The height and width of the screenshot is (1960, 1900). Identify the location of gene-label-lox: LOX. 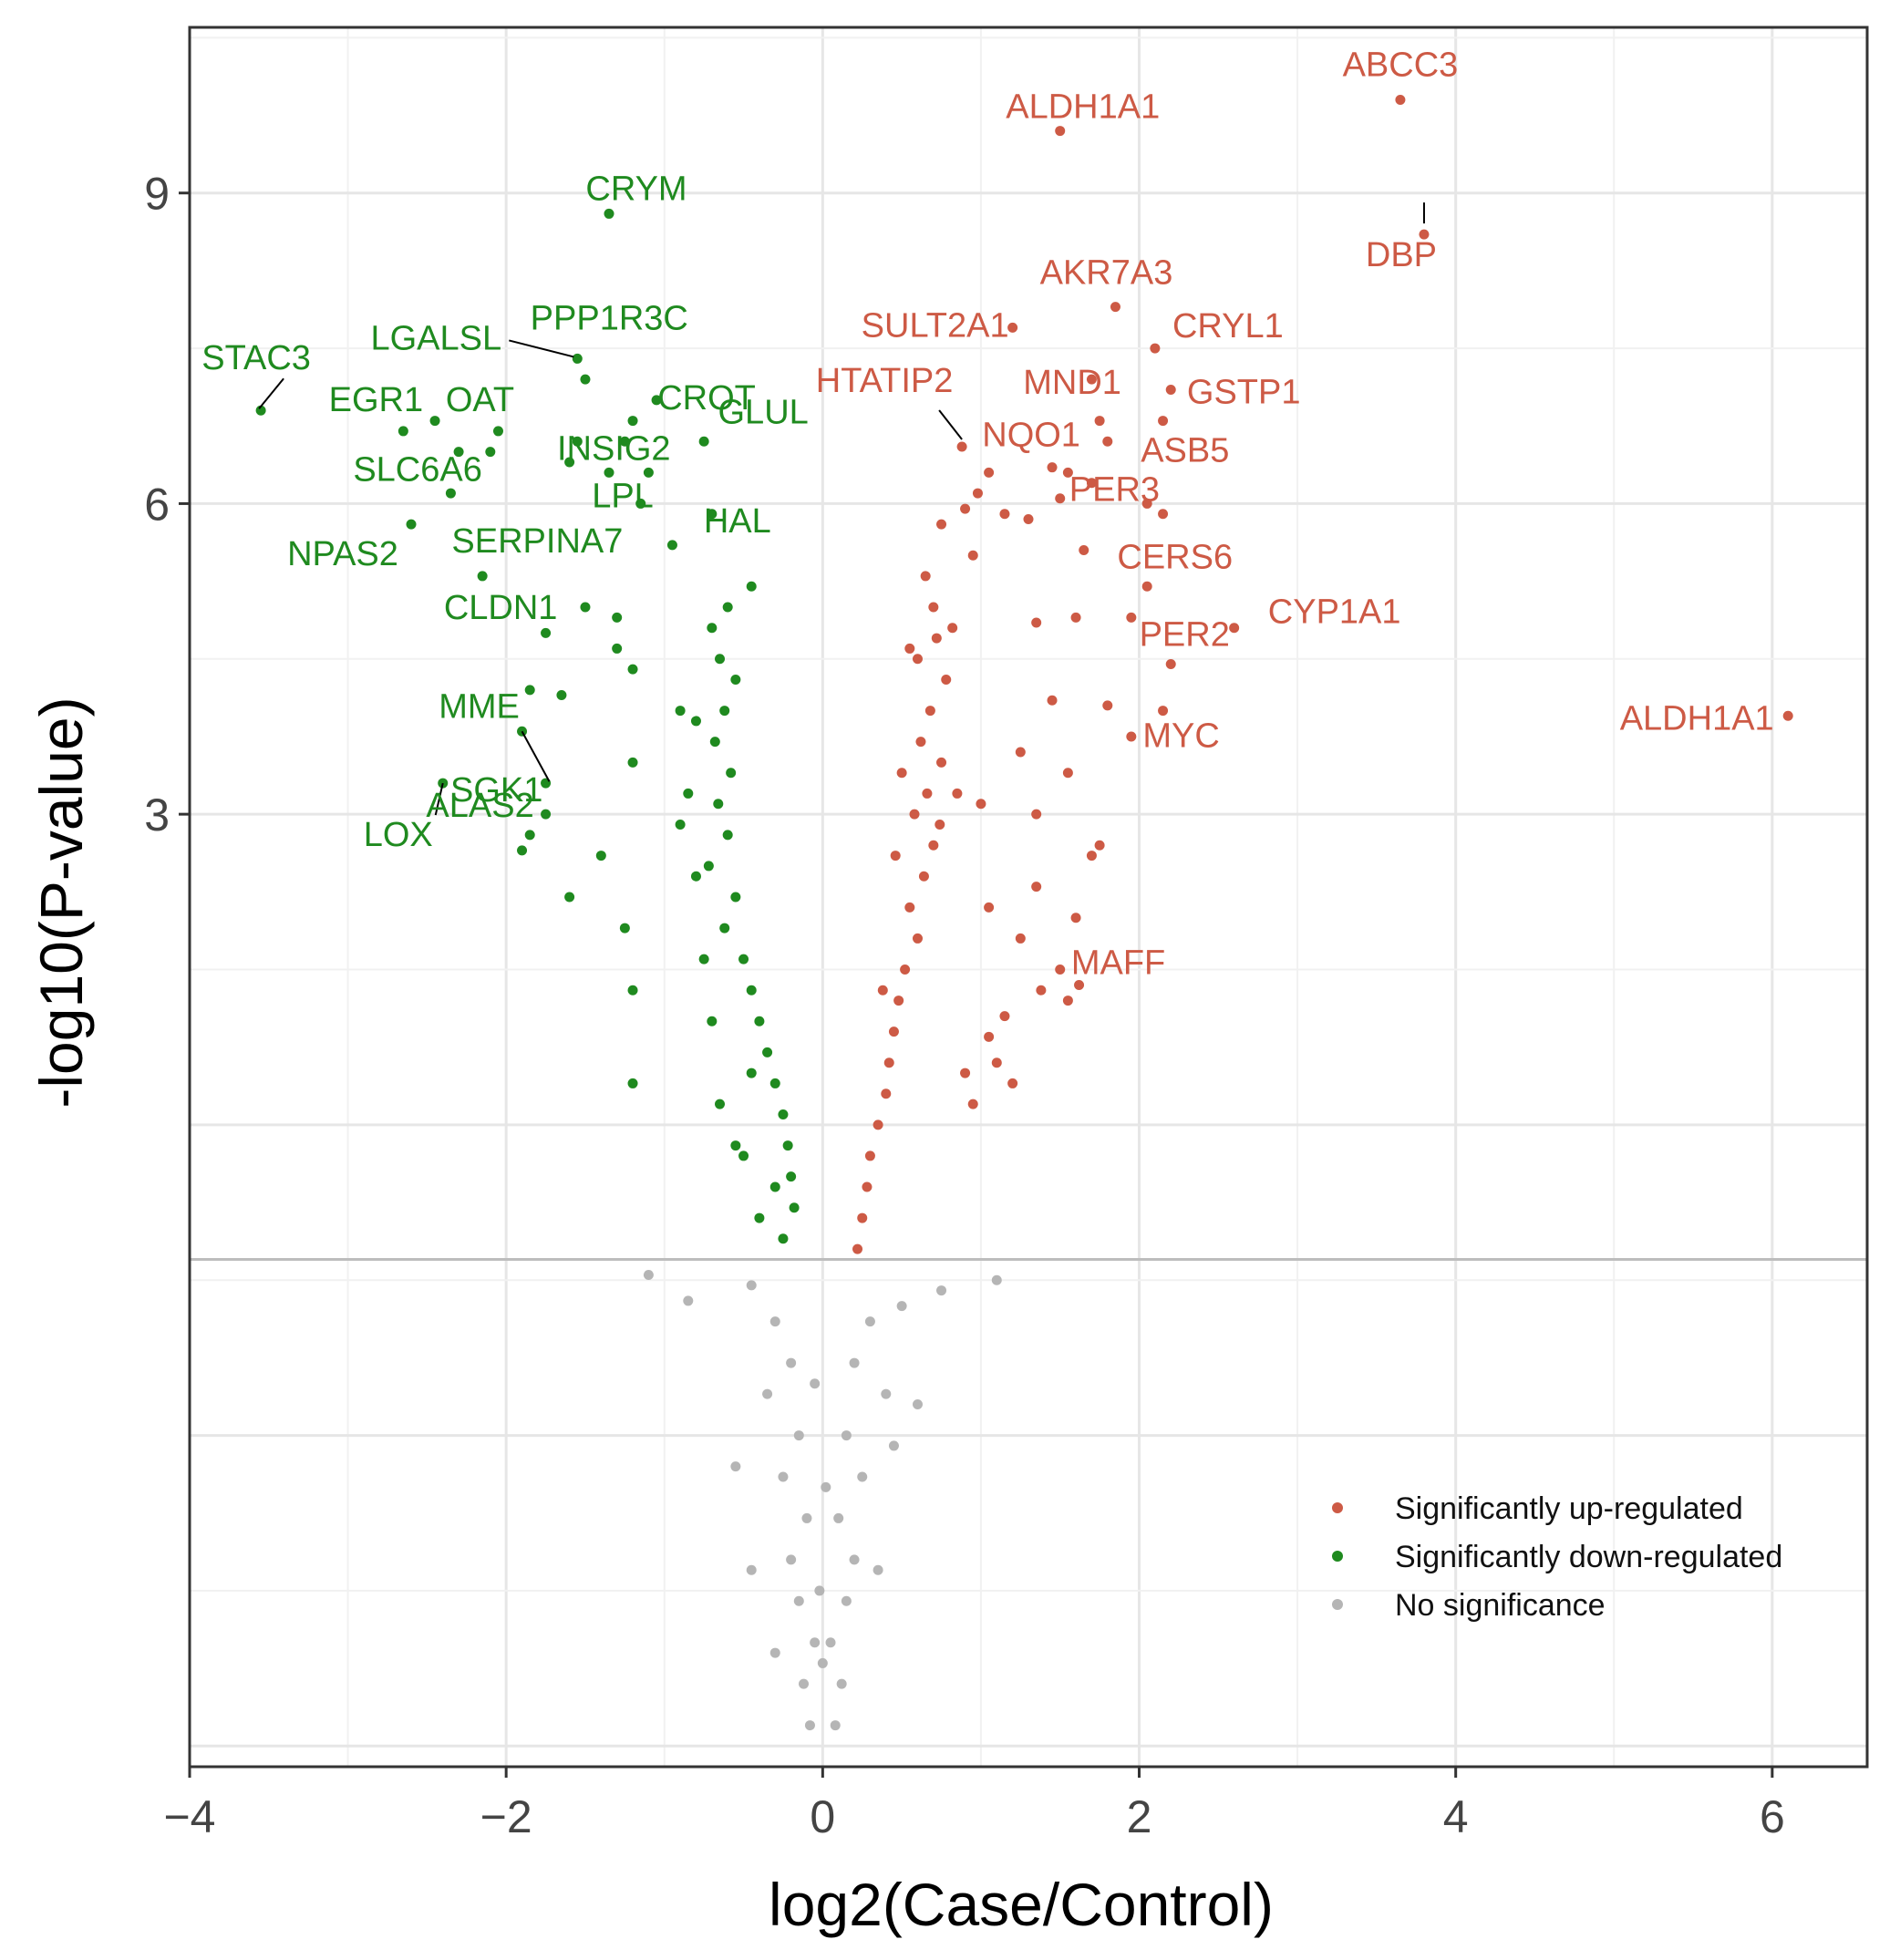
(398, 835).